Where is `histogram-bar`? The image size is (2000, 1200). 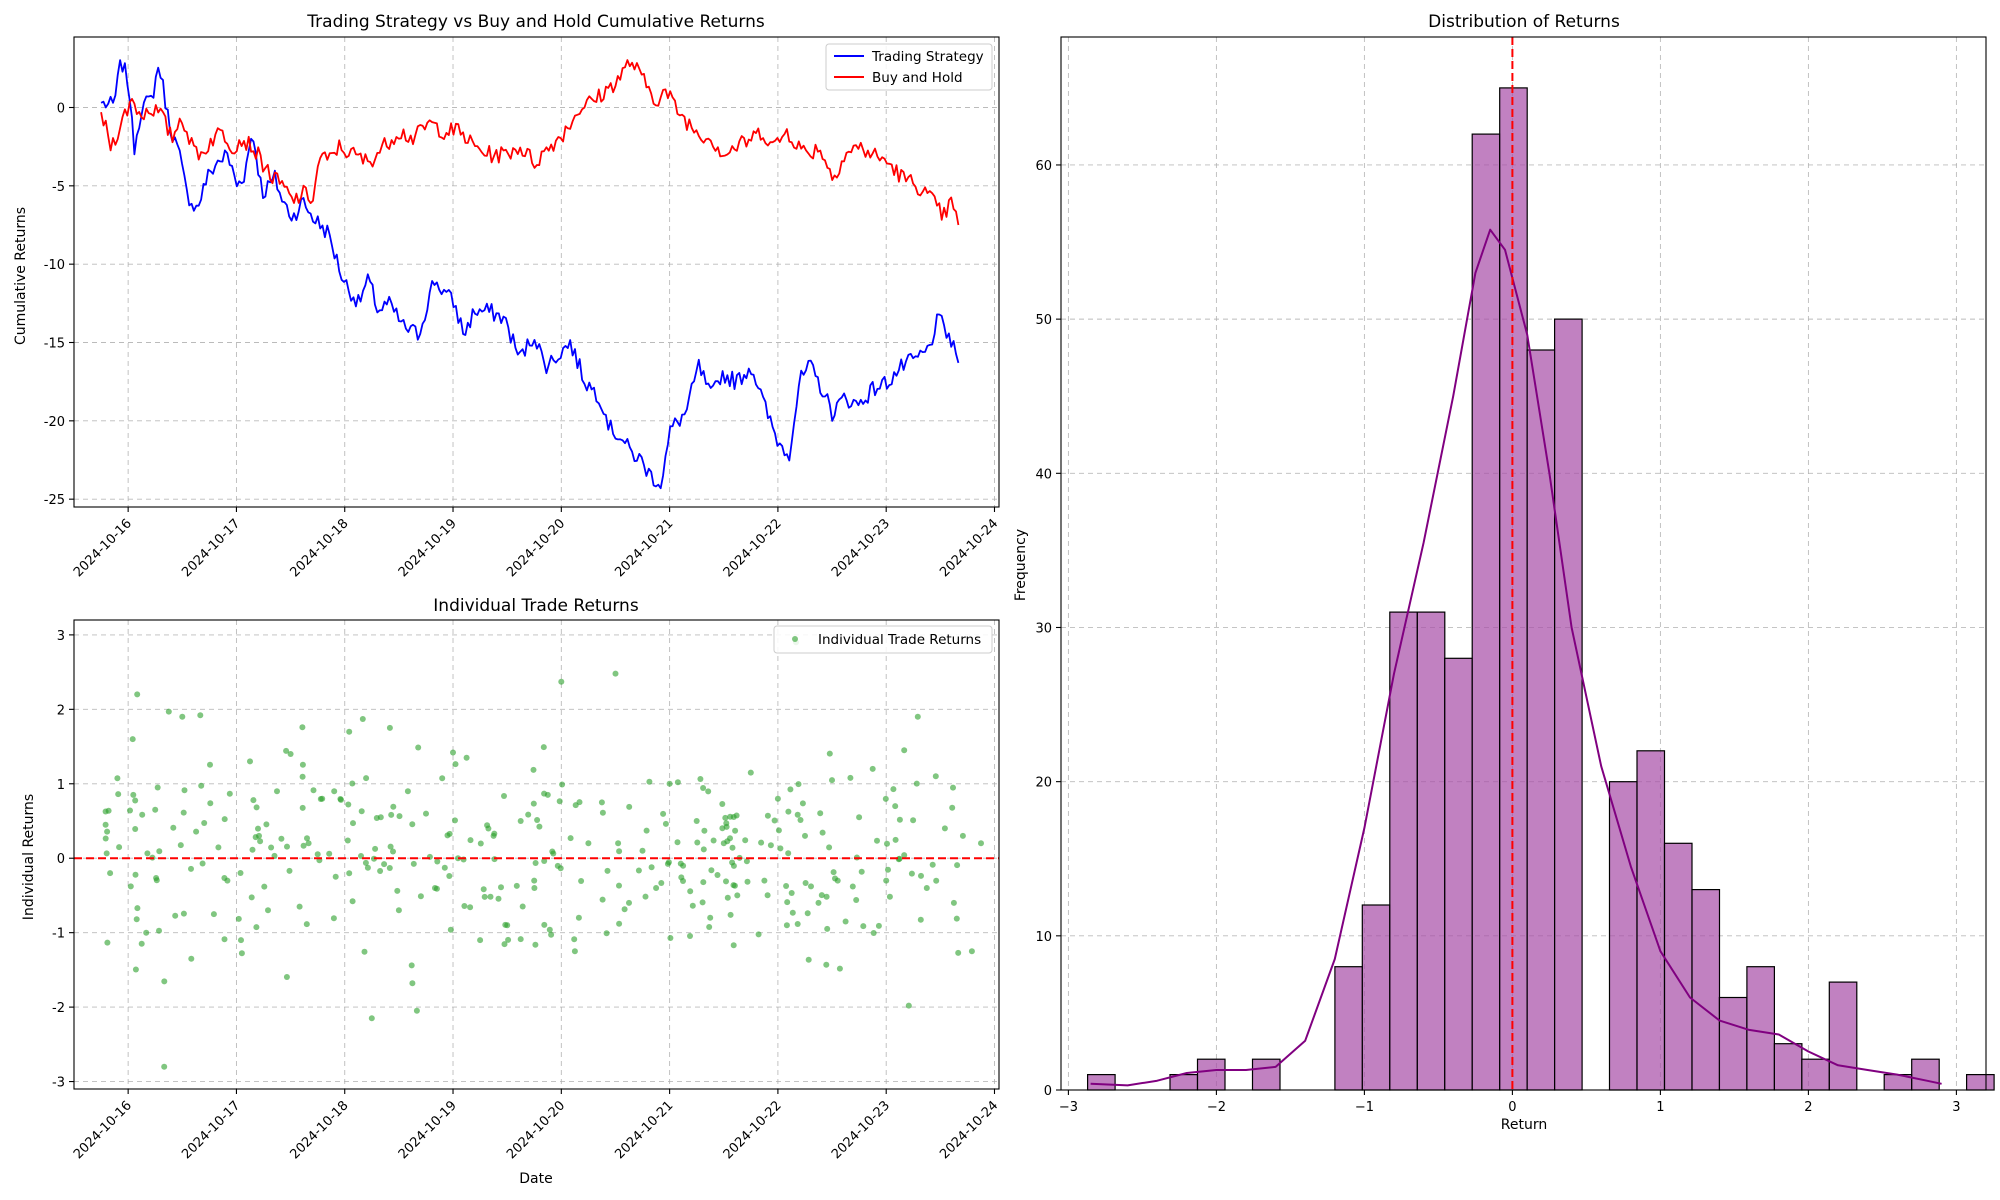 histogram-bar is located at coordinates (1706, 989).